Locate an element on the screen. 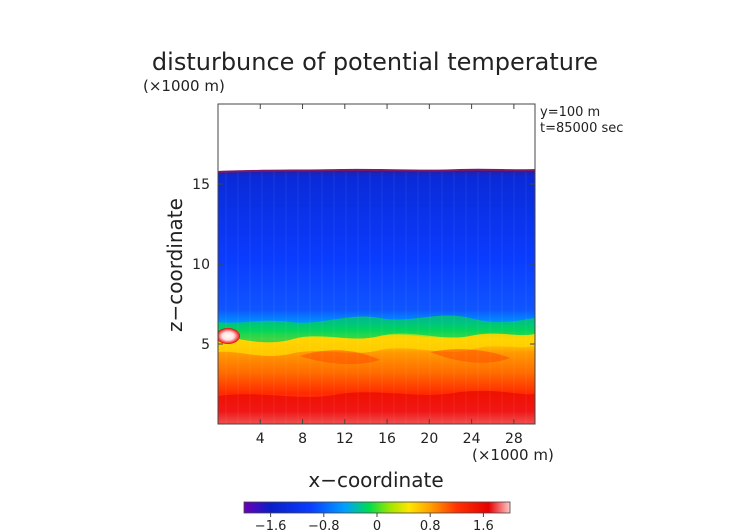  x-tick-label: 16 is located at coordinates (387, 439).